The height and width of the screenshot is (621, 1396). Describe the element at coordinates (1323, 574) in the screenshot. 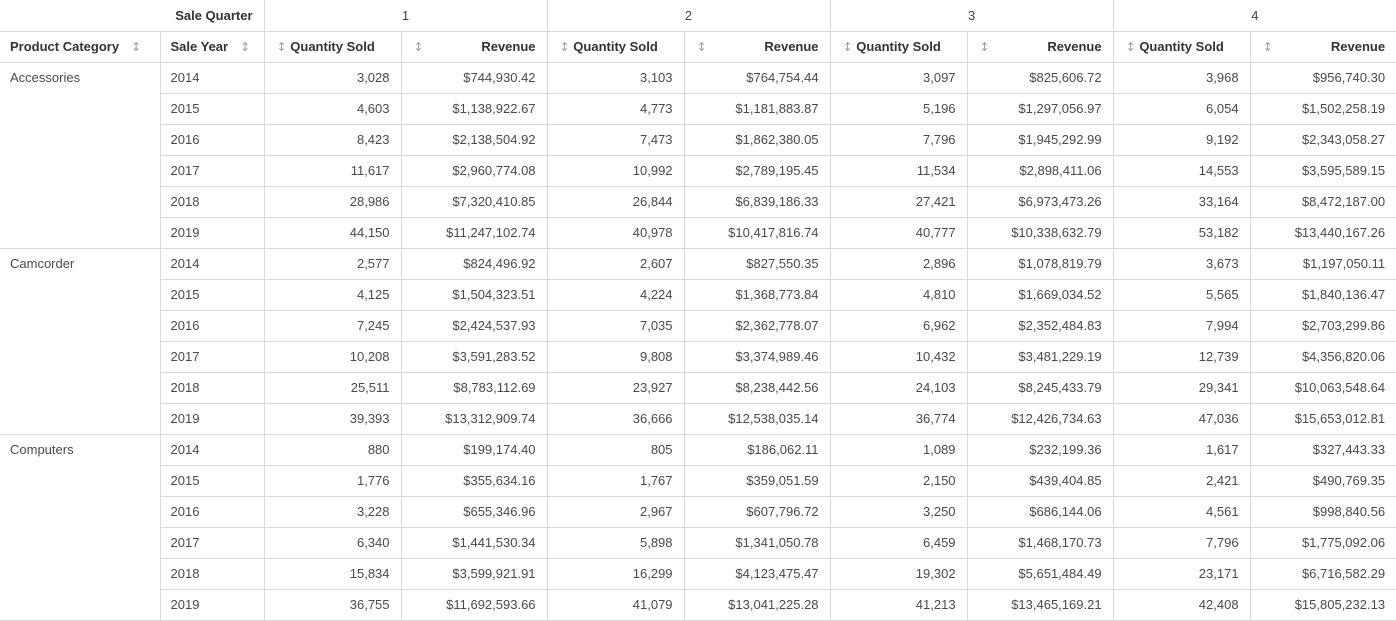

I see `revenue-cell: $6,716,582.29` at that location.